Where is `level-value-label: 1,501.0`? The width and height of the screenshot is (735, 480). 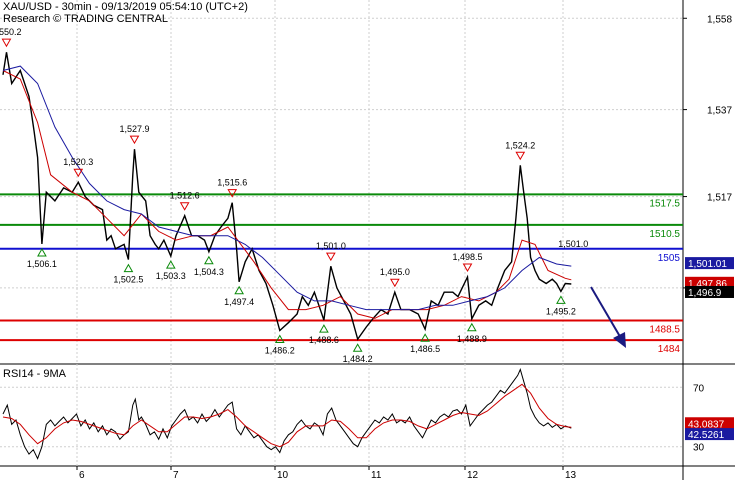 level-value-label: 1,501.0 is located at coordinates (573, 244).